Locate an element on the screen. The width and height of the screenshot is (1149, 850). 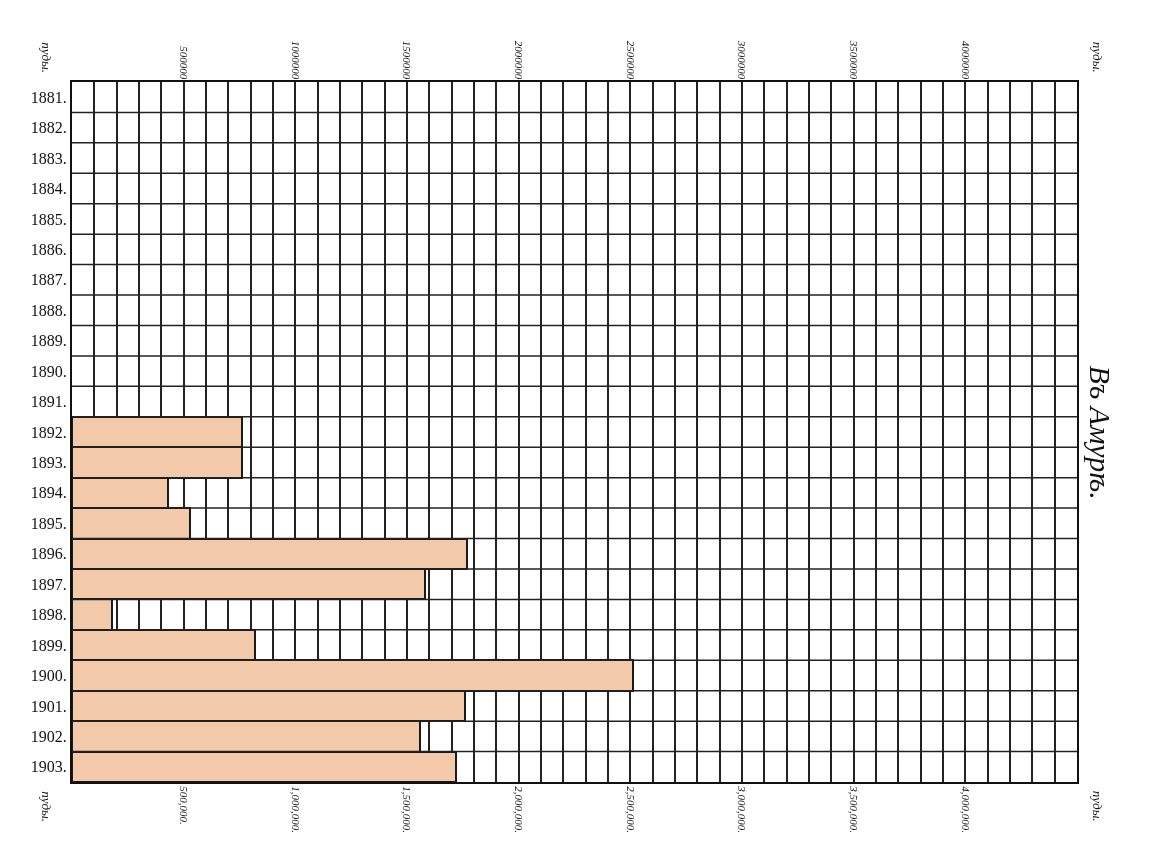
y-tick-label: 1887. is located at coordinates (48, 280).